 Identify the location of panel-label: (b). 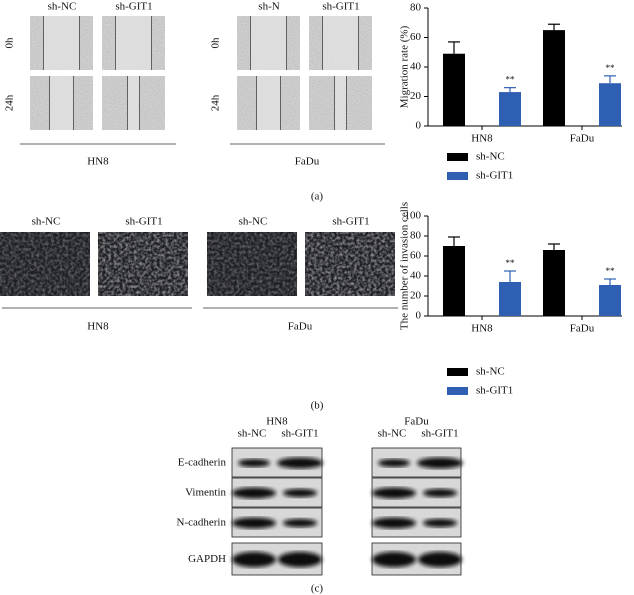
(317, 406).